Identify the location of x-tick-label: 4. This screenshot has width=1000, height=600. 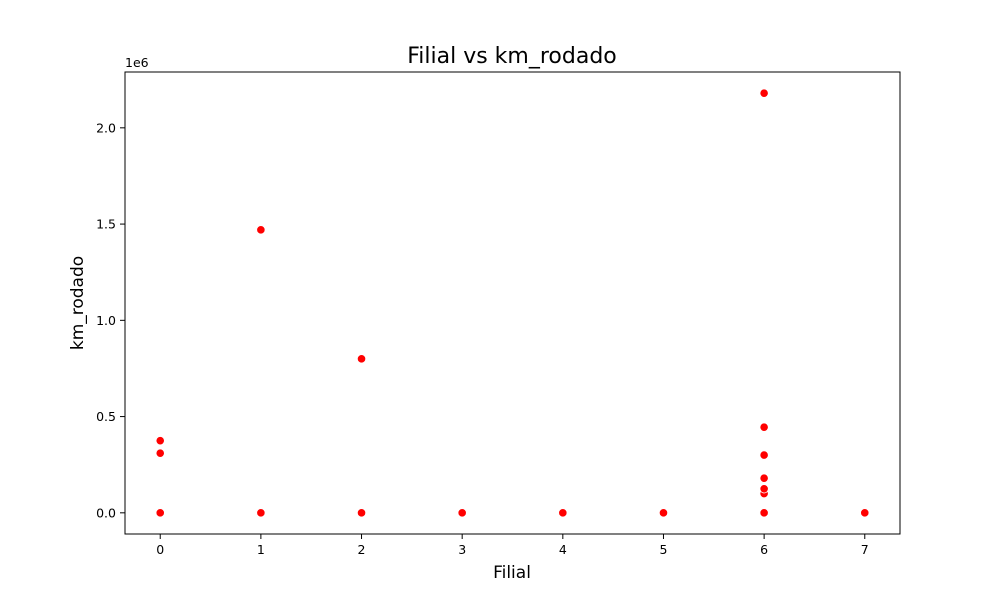
(563, 549).